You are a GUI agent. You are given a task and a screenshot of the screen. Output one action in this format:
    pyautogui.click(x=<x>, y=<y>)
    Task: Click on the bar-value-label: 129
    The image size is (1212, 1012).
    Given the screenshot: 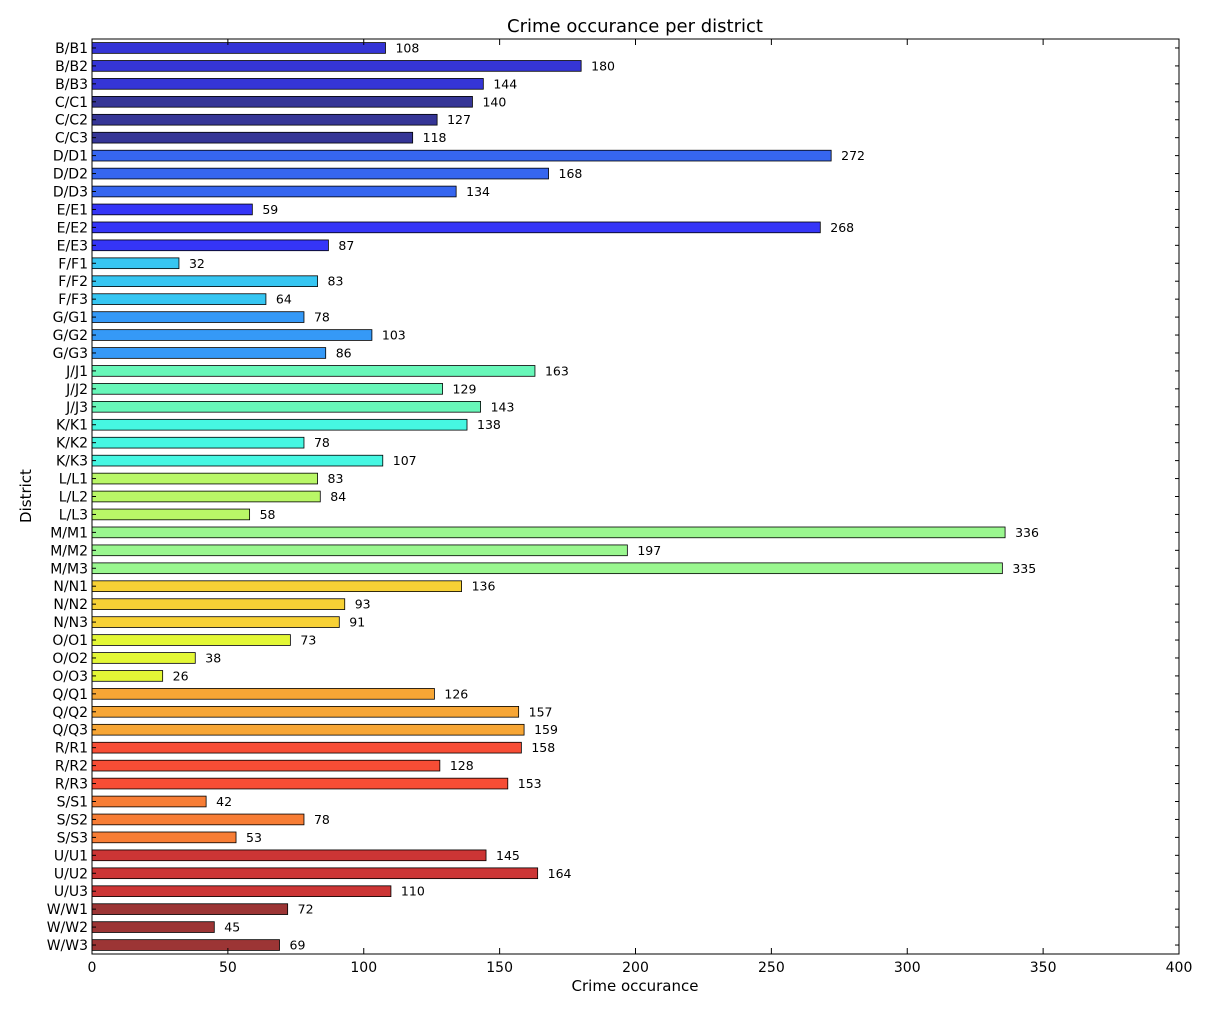 What is the action you would take?
    pyautogui.click(x=465, y=388)
    